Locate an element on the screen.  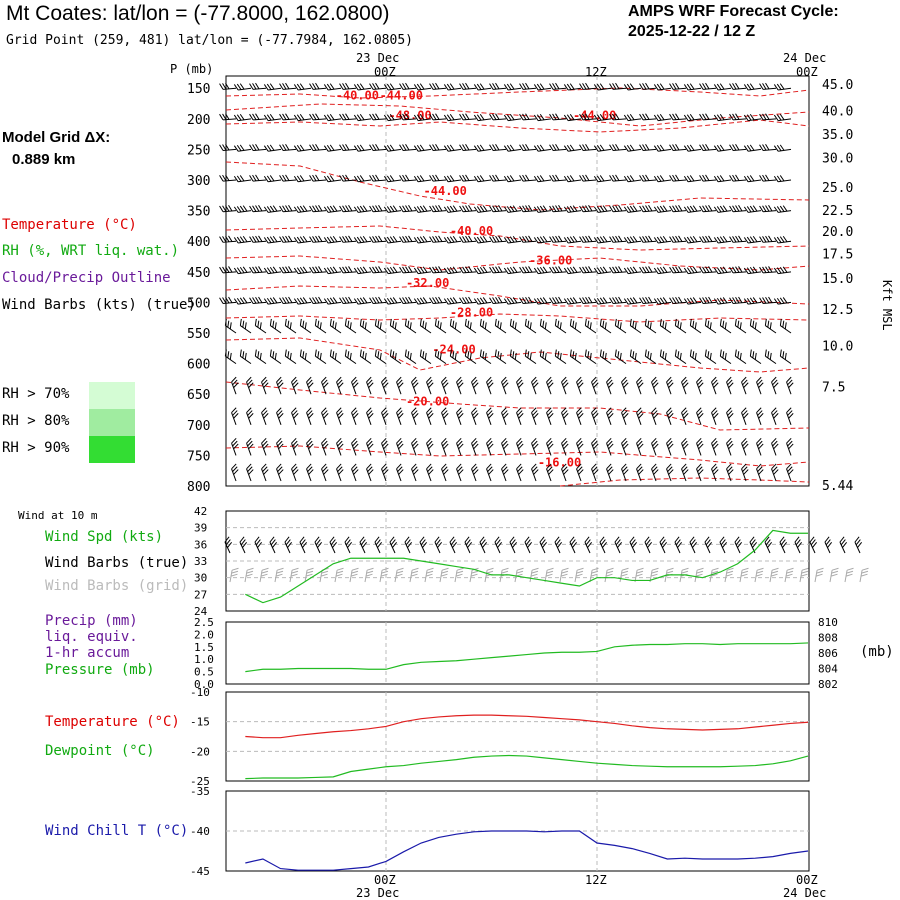
temp-tick-label: -20 is located at coordinates (200, 751).